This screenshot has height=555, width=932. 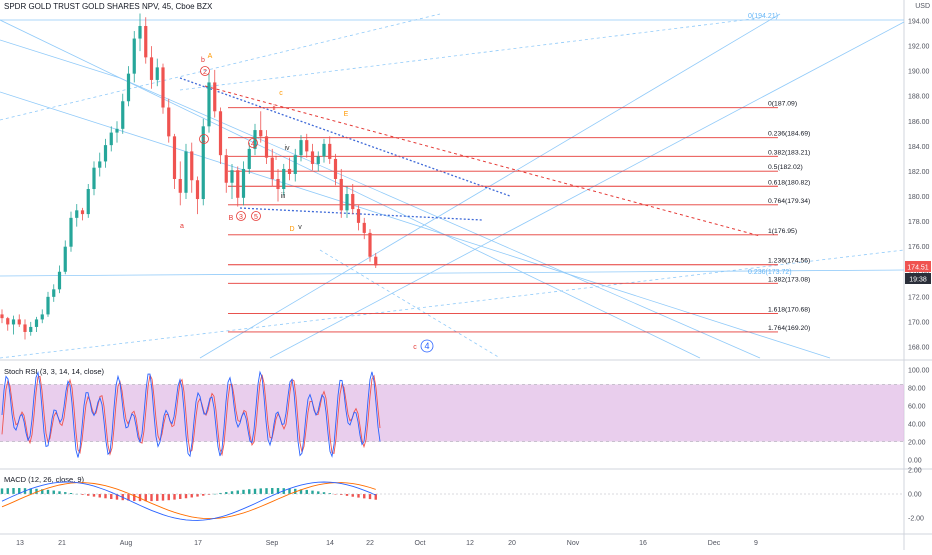 What do you see at coordinates (919, 197) in the screenshot?
I see `price-tick-label: 180.00` at bounding box center [919, 197].